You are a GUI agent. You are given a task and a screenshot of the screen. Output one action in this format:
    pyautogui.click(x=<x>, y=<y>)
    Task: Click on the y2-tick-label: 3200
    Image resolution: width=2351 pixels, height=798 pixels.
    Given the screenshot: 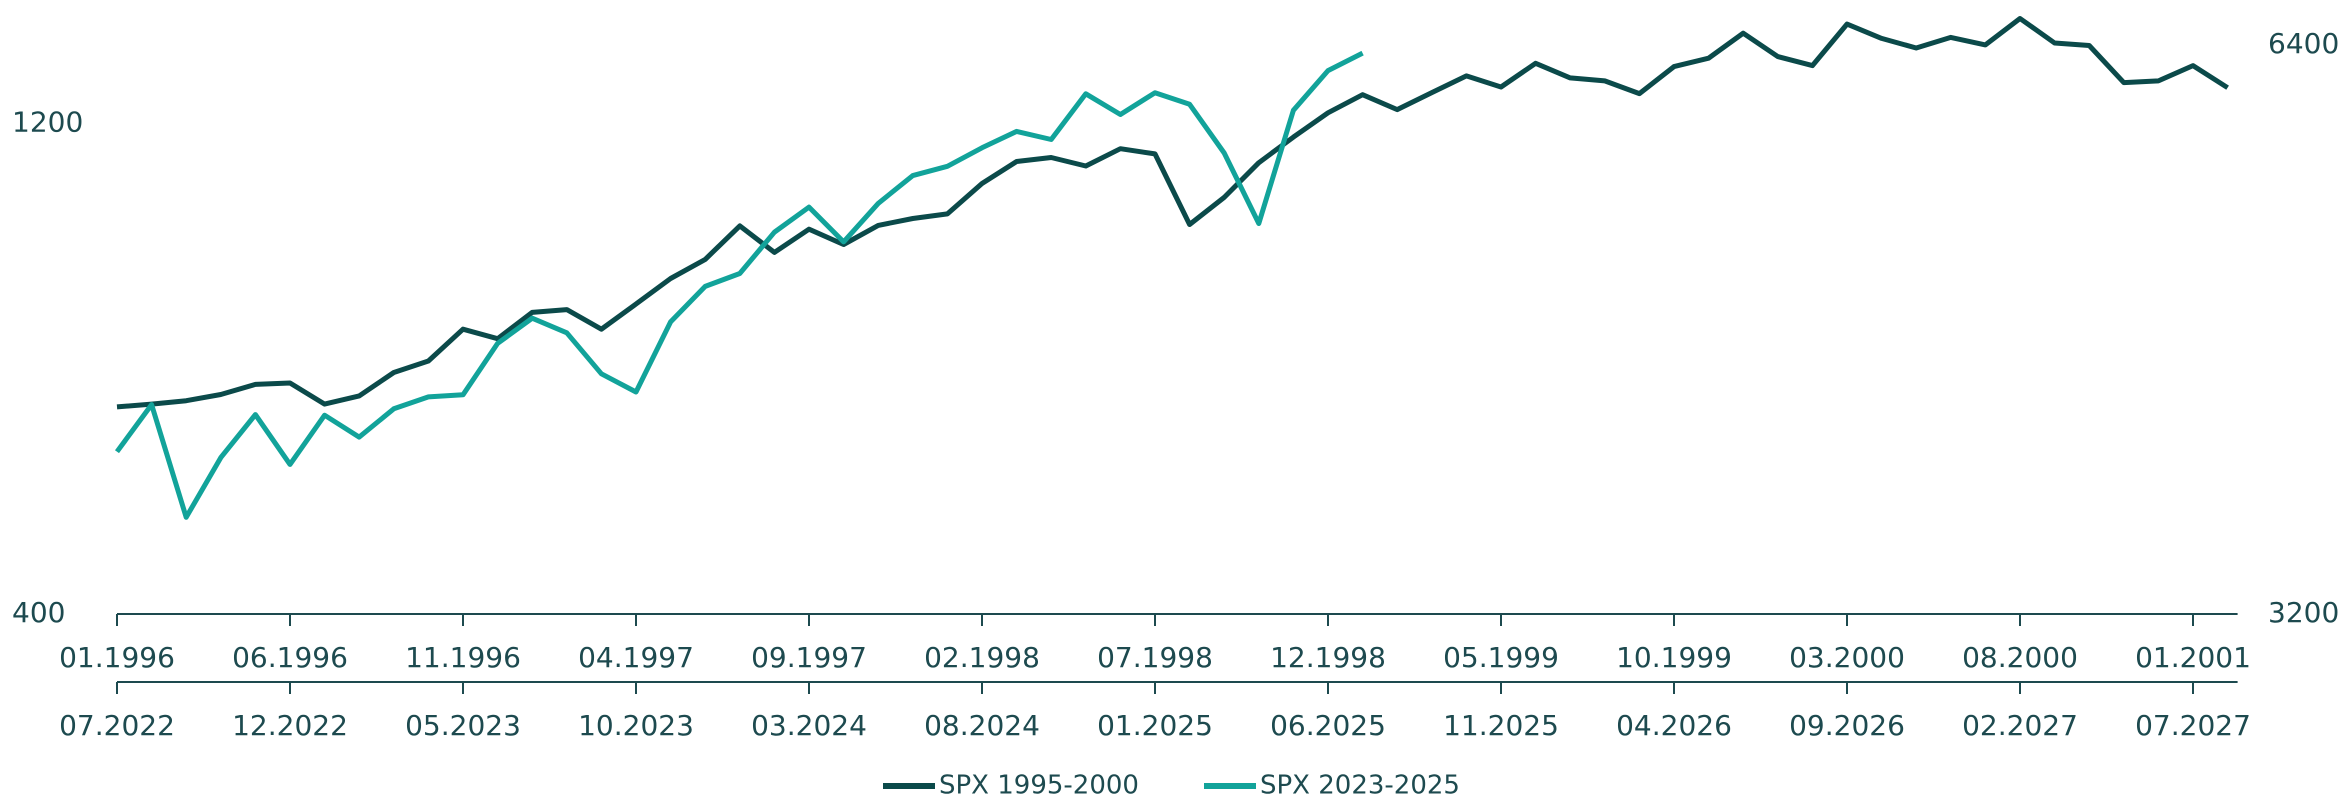 What is the action you would take?
    pyautogui.click(x=2303, y=612)
    